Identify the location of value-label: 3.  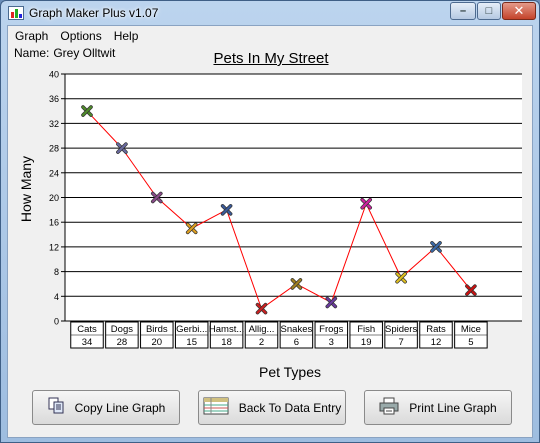
(331, 342).